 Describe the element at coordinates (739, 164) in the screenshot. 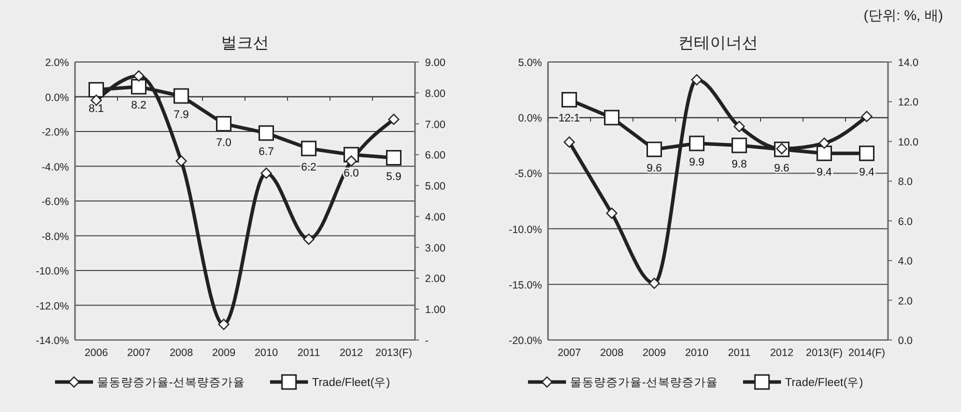

I see `data-label: 9.8` at that location.